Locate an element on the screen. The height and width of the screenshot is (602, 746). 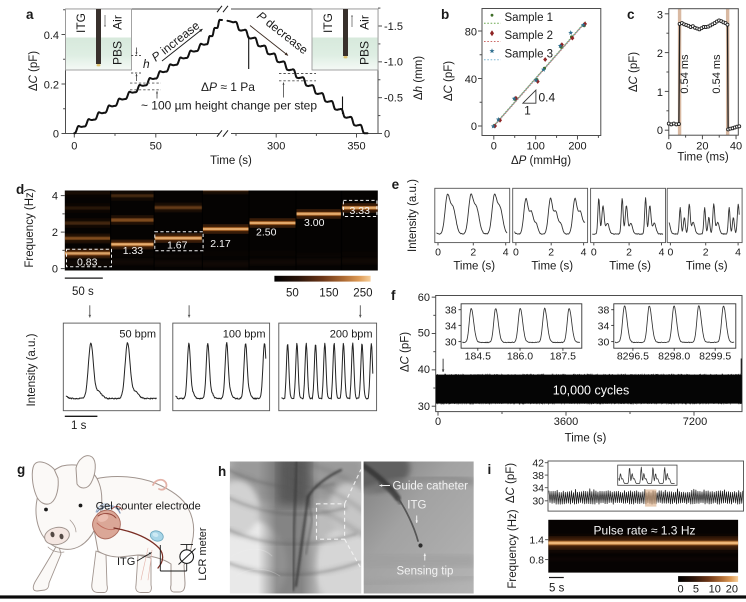
svg-text: 184.5 is located at coordinates (478, 357).